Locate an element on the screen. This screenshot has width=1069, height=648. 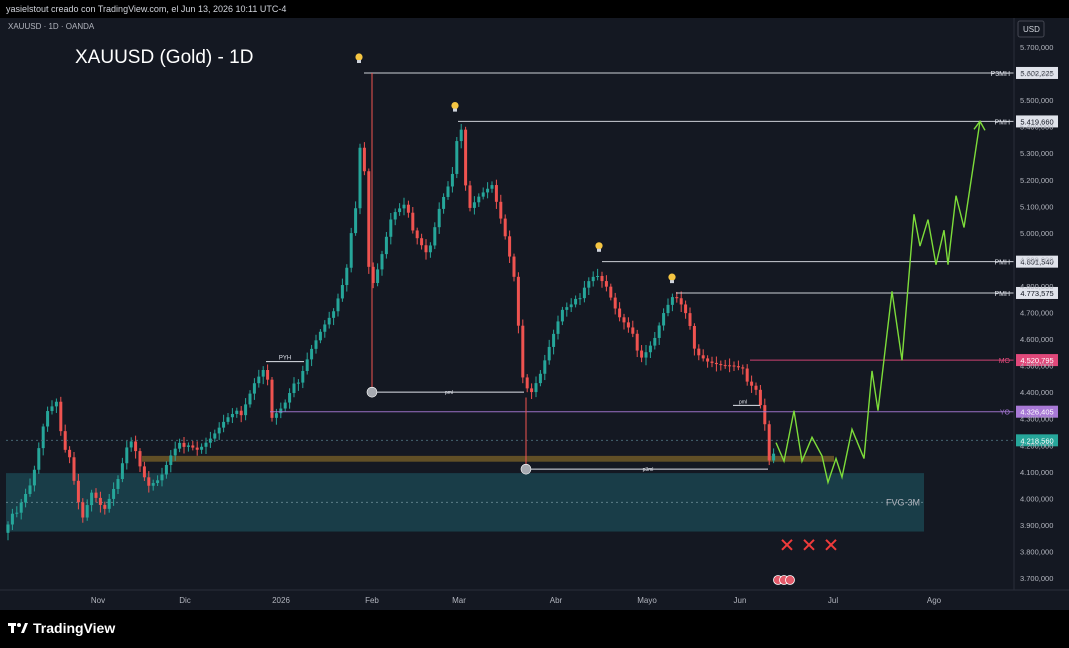
level-yo-tag: YO is located at coordinates (1005, 413).